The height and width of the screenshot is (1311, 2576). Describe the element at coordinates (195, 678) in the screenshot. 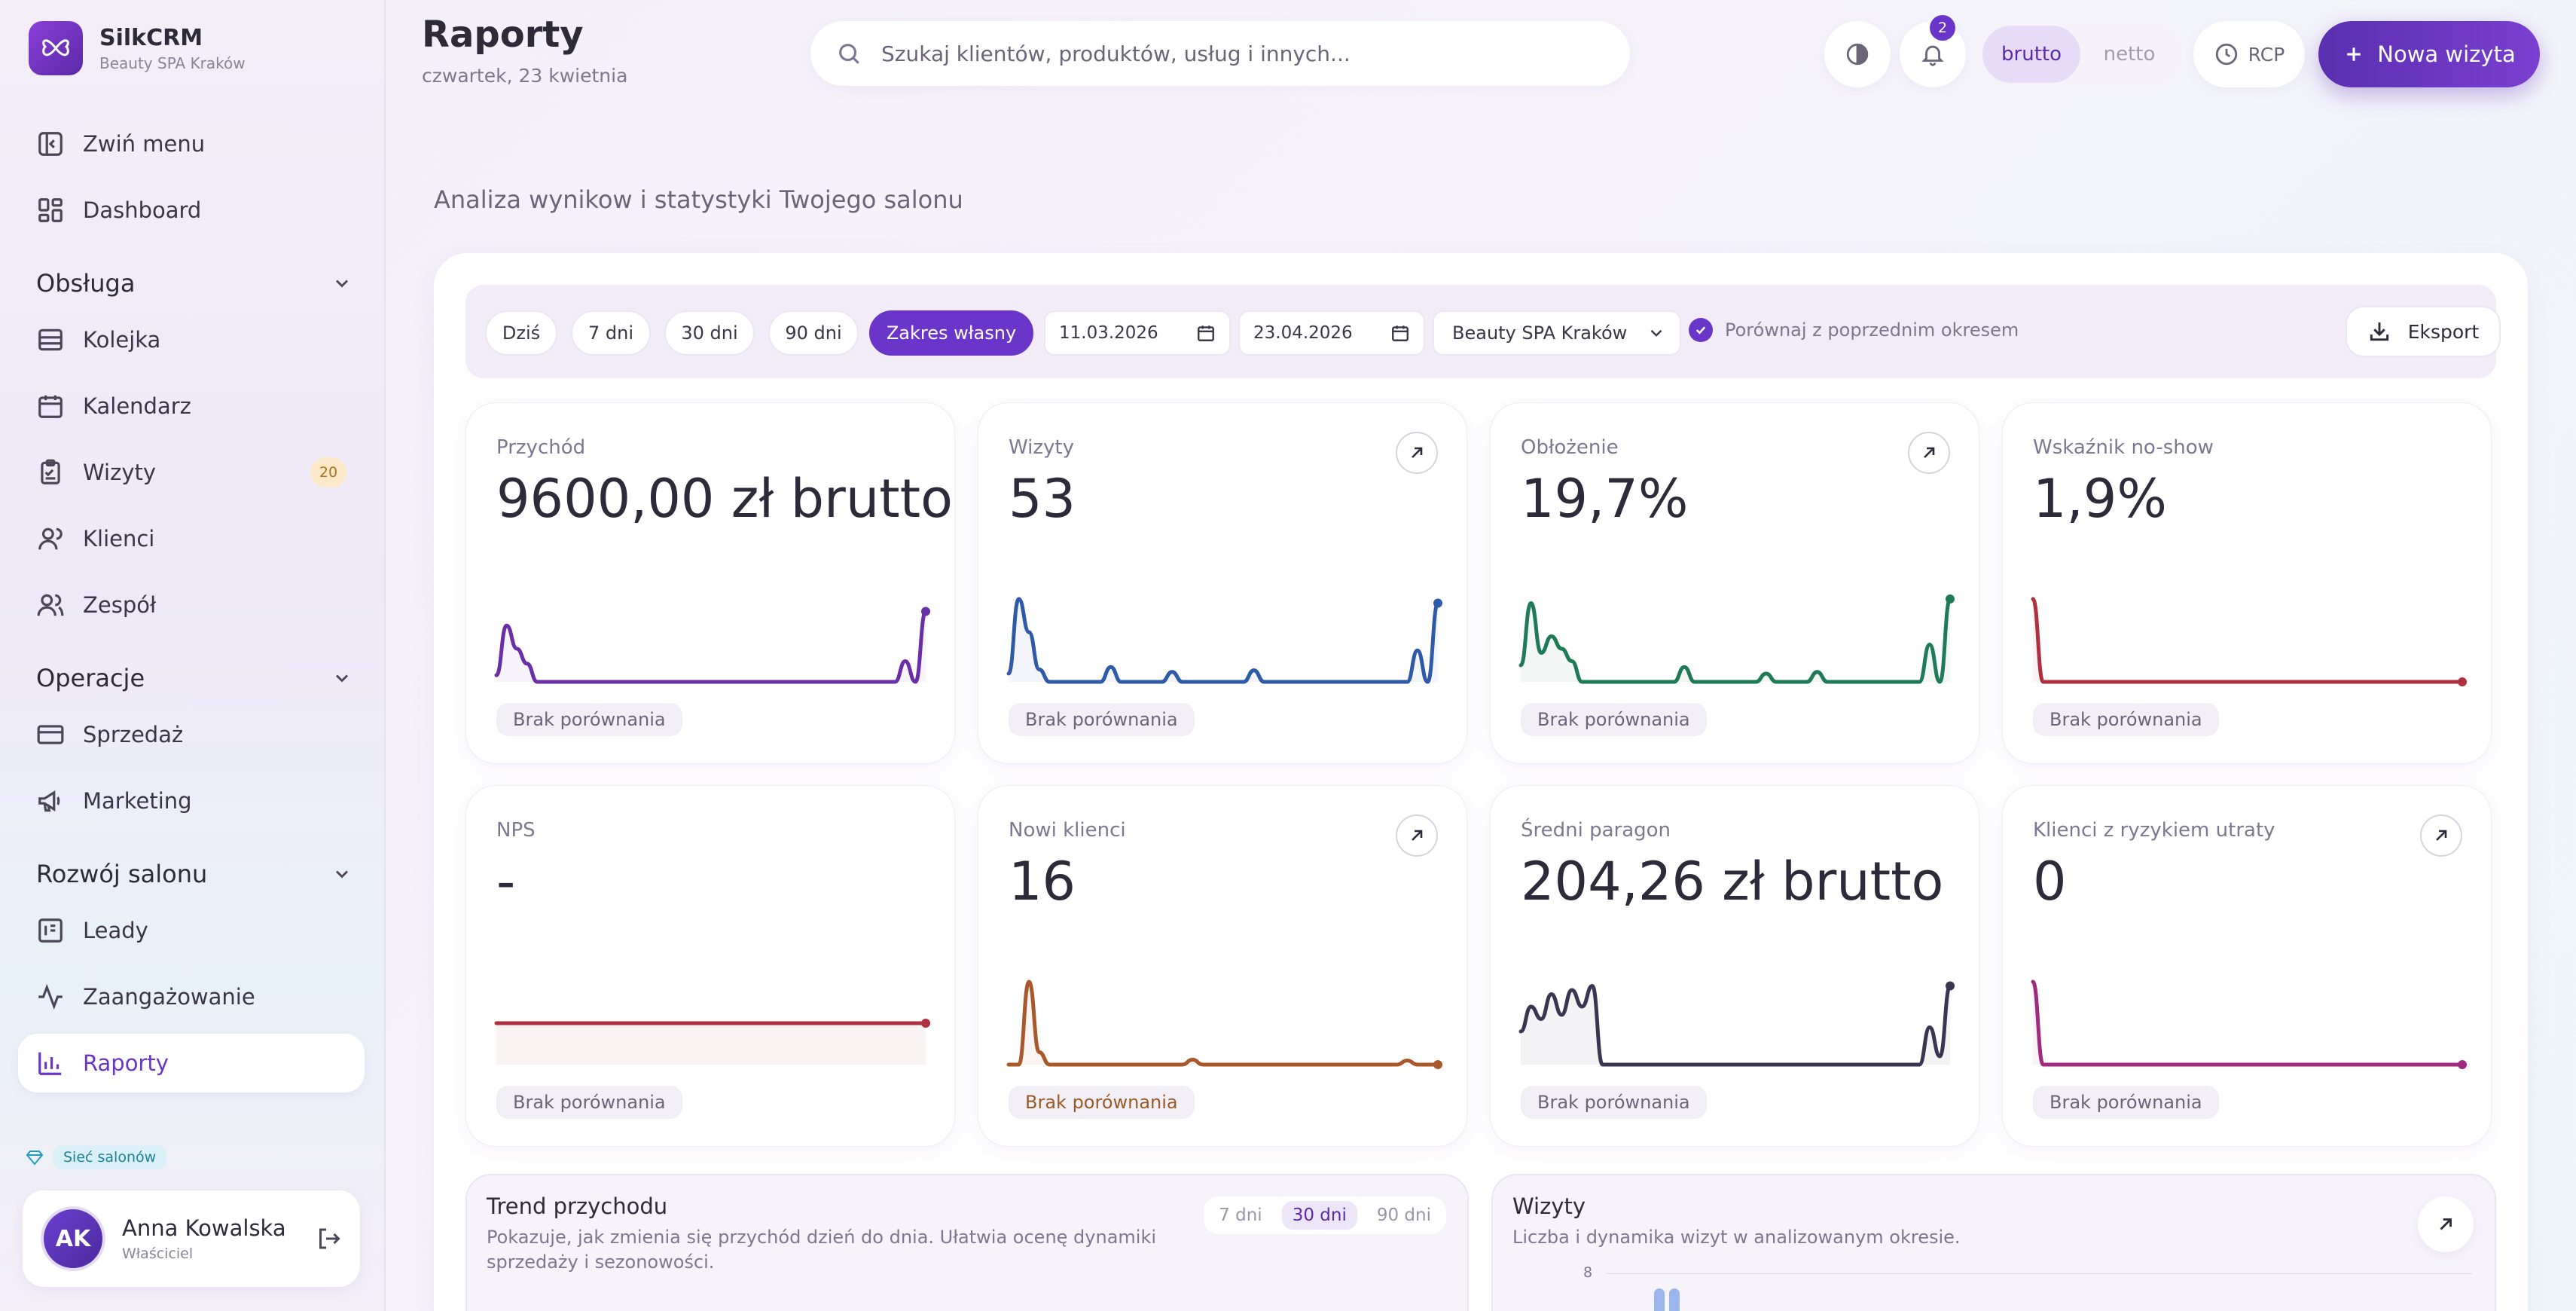

I see `section-operacje: Operacje` at that location.